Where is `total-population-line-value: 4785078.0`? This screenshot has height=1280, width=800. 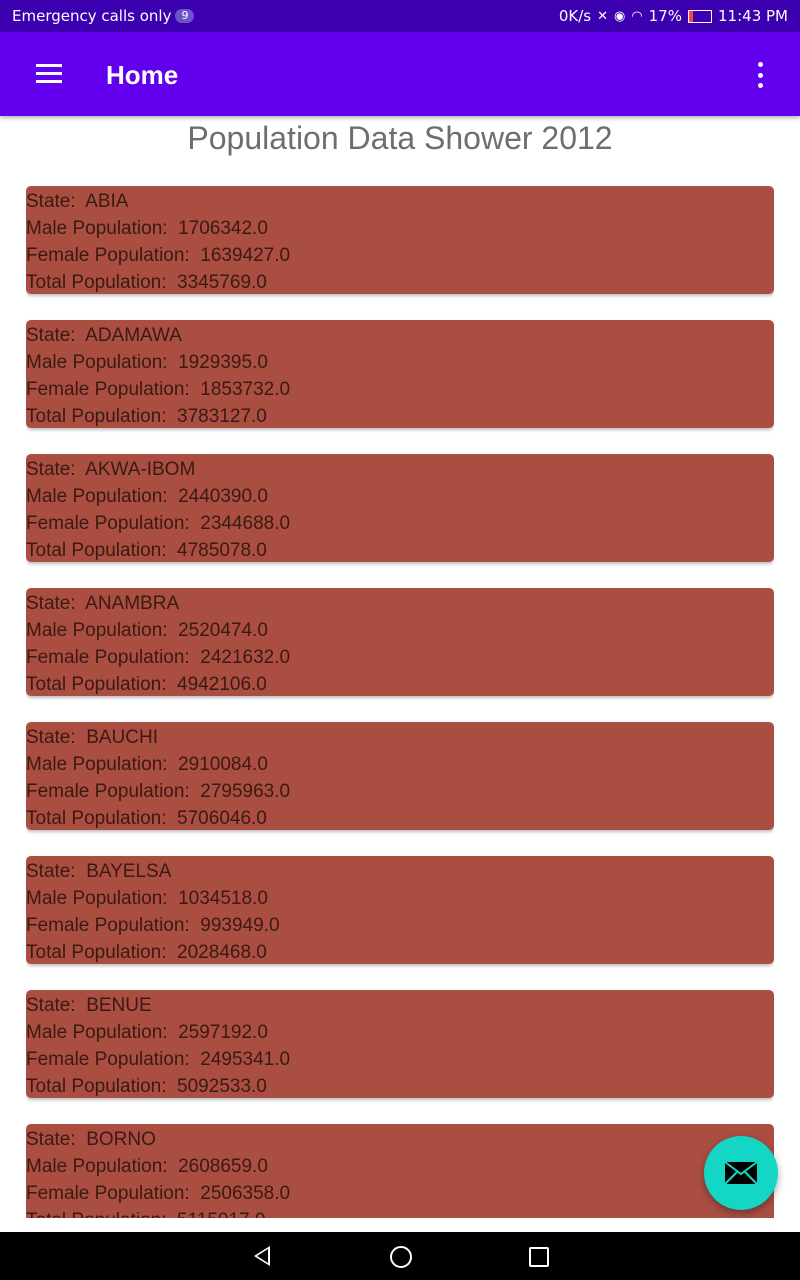 total-population-line-value: 4785078.0 is located at coordinates (222, 550).